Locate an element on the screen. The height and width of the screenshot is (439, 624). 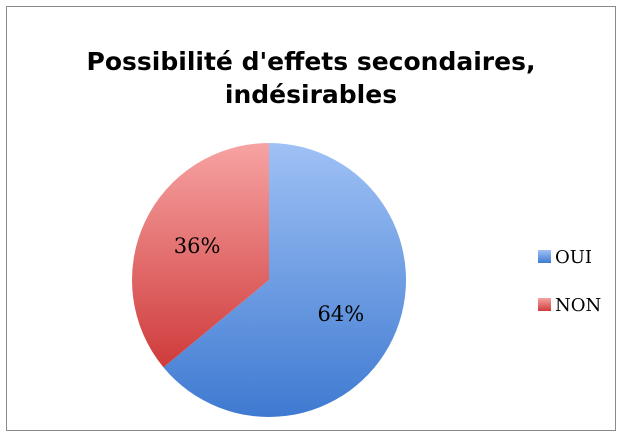
legend-swatch-oui is located at coordinates (544, 256).